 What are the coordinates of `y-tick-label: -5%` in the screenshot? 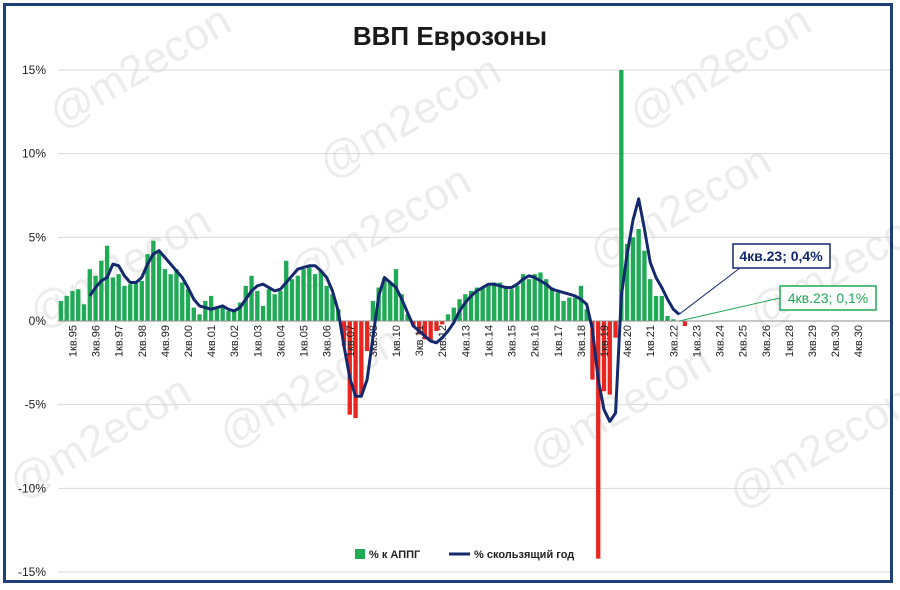 It's located at (36, 405).